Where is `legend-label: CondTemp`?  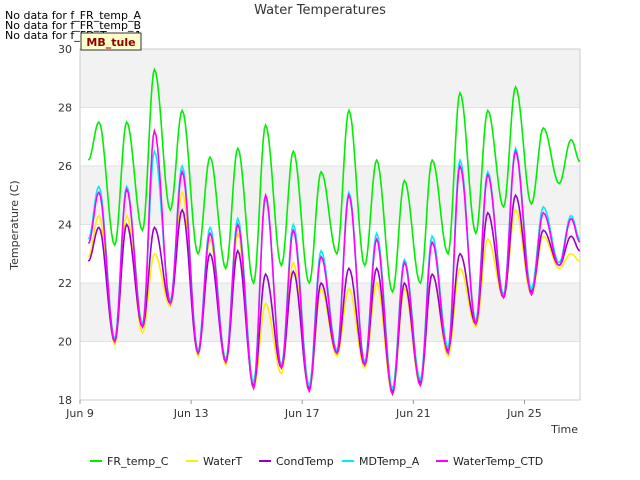
legend-label: CondTemp is located at coordinates (305, 461).